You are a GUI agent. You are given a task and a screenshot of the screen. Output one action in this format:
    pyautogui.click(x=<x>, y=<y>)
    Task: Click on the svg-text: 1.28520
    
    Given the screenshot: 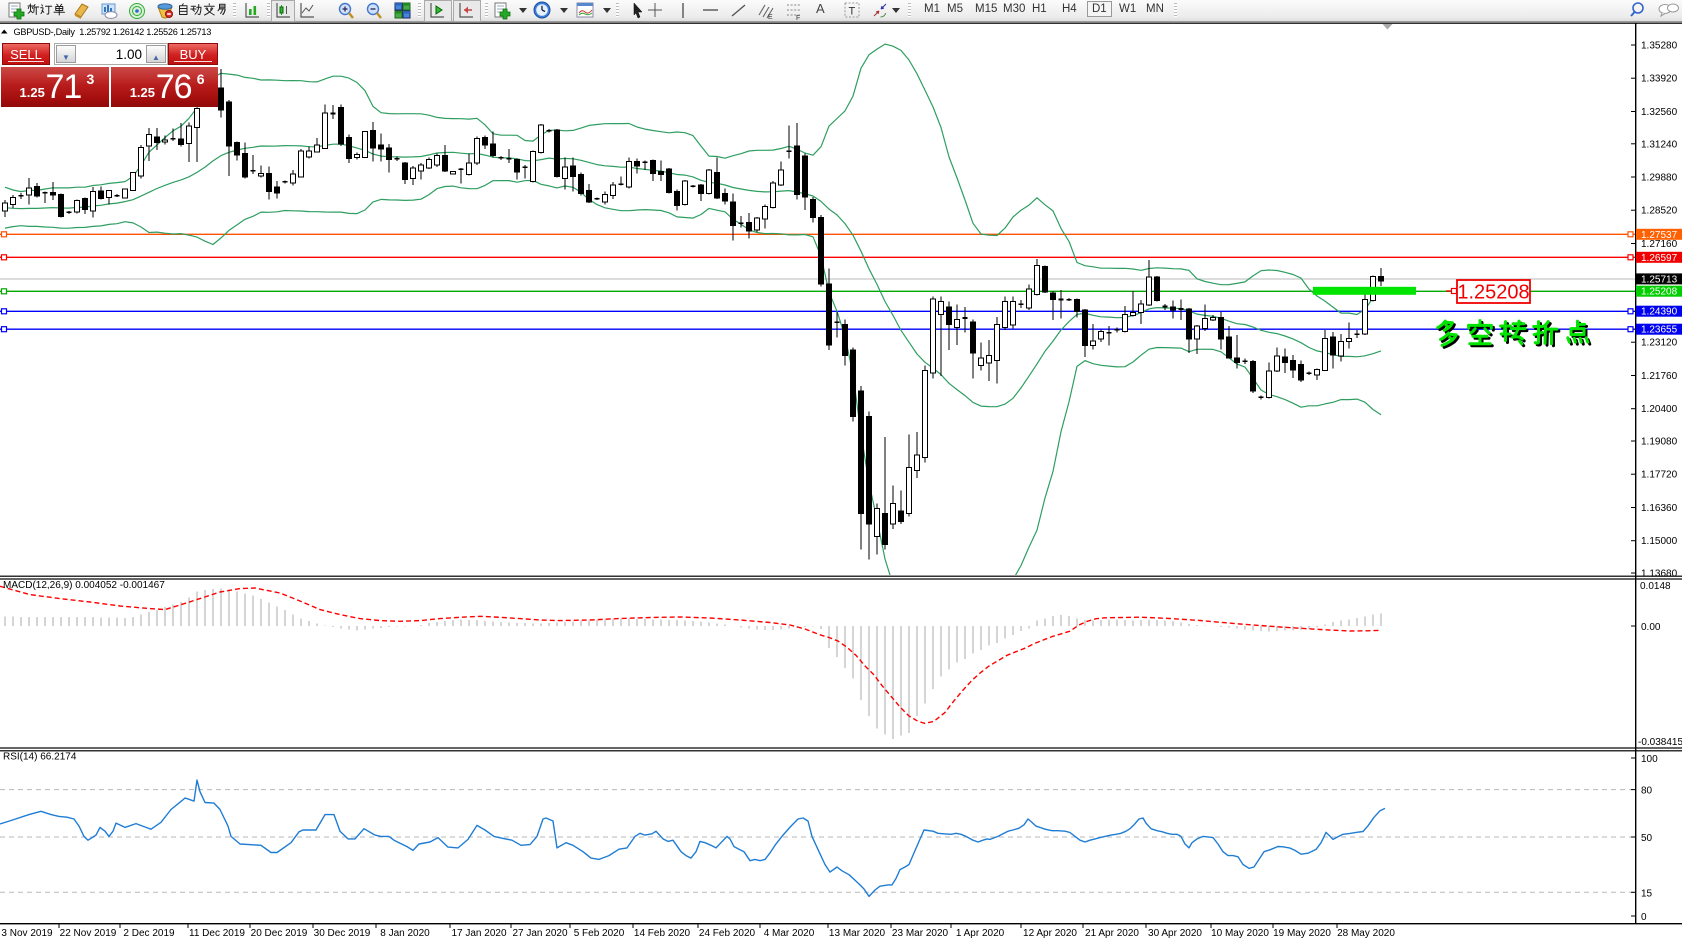 What is the action you would take?
    pyautogui.click(x=1659, y=211)
    